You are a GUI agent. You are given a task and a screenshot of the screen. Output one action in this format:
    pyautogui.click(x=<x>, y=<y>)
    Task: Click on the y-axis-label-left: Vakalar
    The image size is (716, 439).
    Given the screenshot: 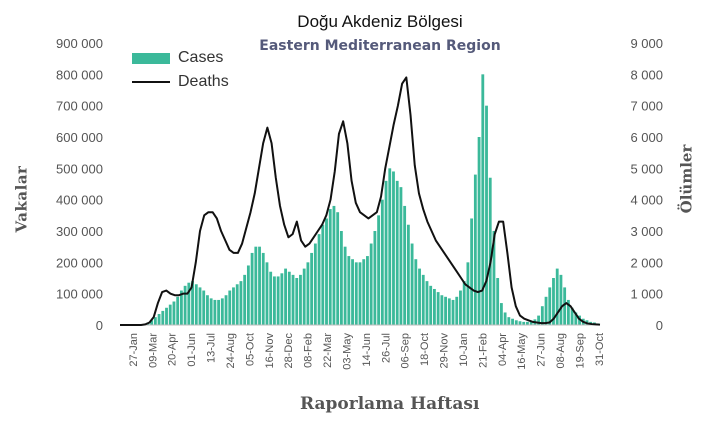 What is the action you would take?
    pyautogui.click(x=21, y=199)
    